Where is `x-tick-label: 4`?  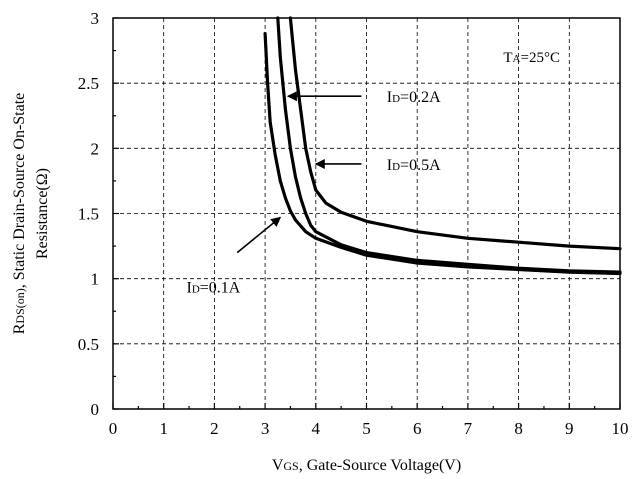
x-tick-label: 4 is located at coordinates (316, 428).